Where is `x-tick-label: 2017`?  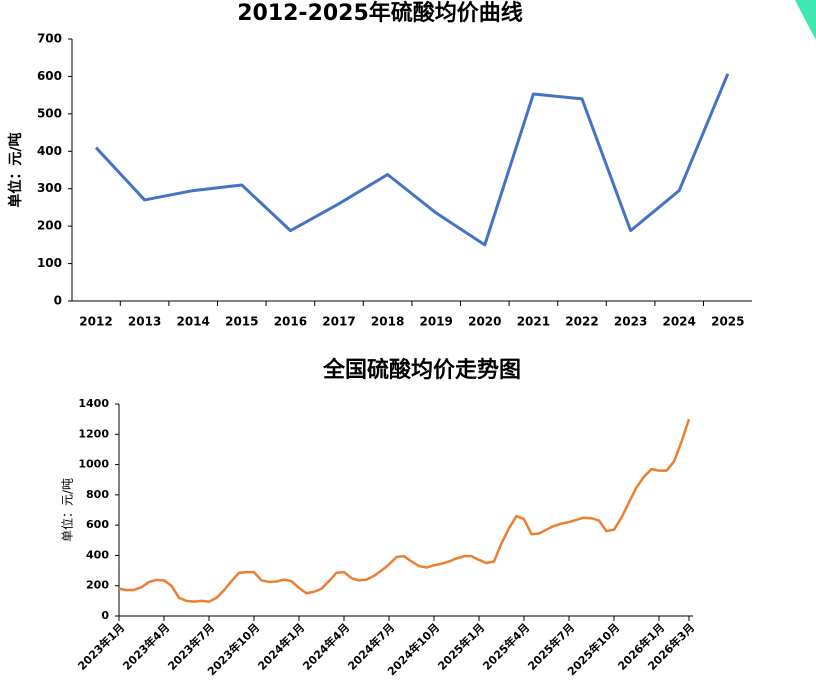 x-tick-label: 2017 is located at coordinates (338, 322).